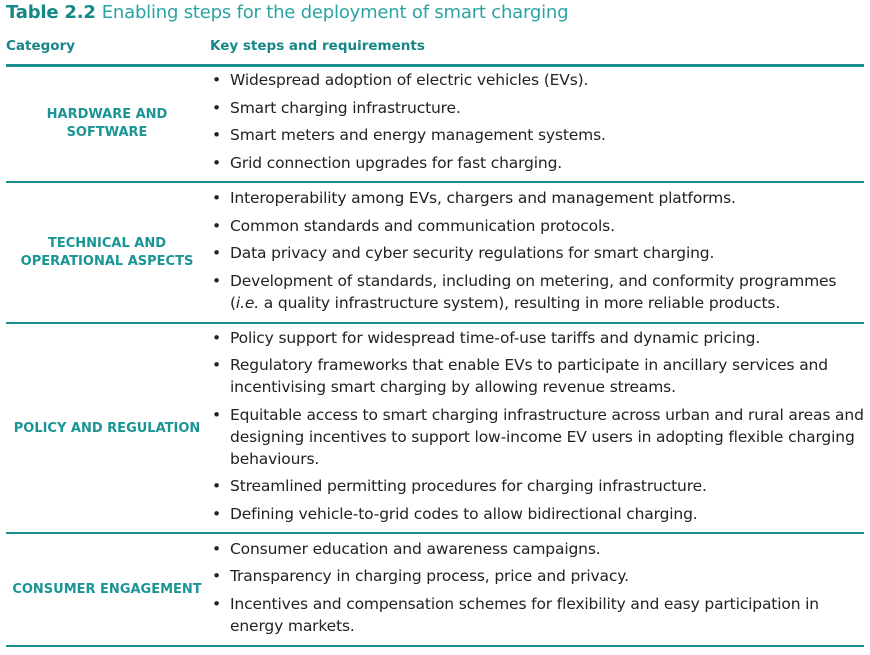 This screenshot has height=655, width=870. Describe the element at coordinates (435, 65) in the screenshot. I see `header-rule` at that location.